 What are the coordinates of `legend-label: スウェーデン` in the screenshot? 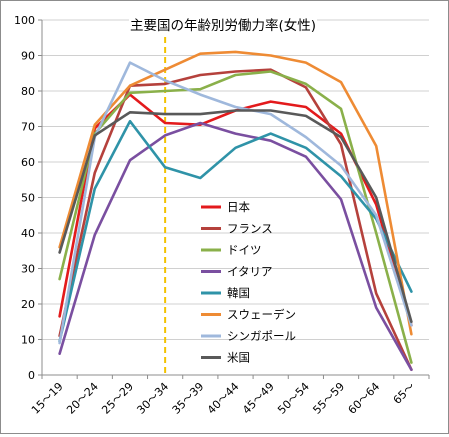 It's located at (261, 315).